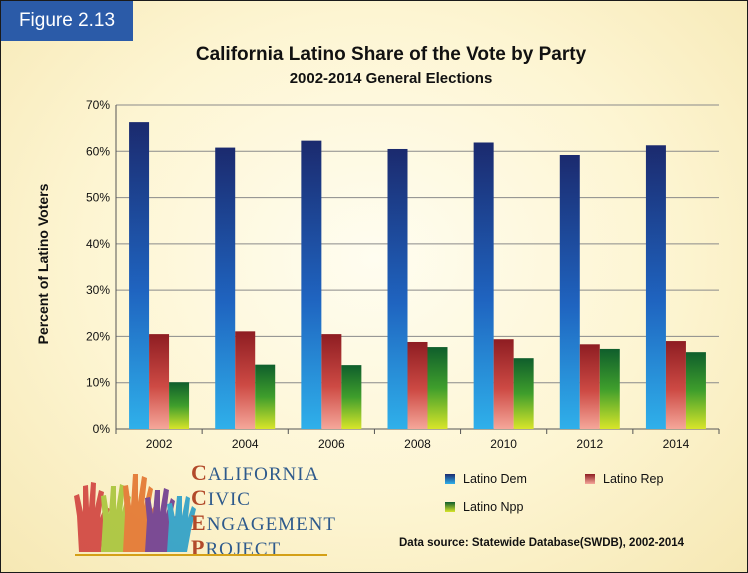 The image size is (748, 573). Describe the element at coordinates (417, 444) in the screenshot. I see `x-tick-label: 2008` at that location.